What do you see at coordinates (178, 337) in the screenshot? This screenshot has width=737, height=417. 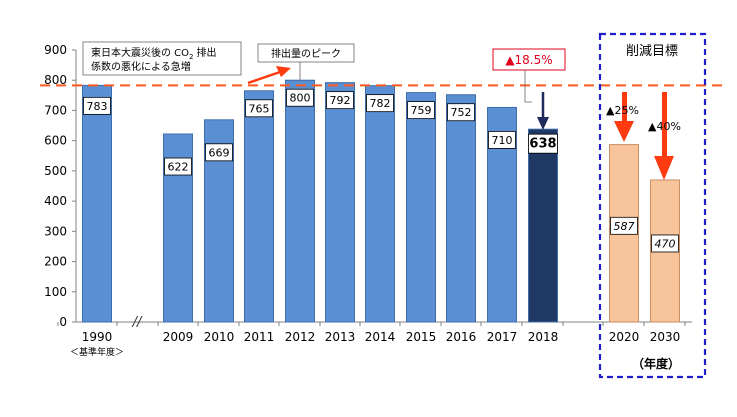 I see `x-tick-label-2009: 2009` at bounding box center [178, 337].